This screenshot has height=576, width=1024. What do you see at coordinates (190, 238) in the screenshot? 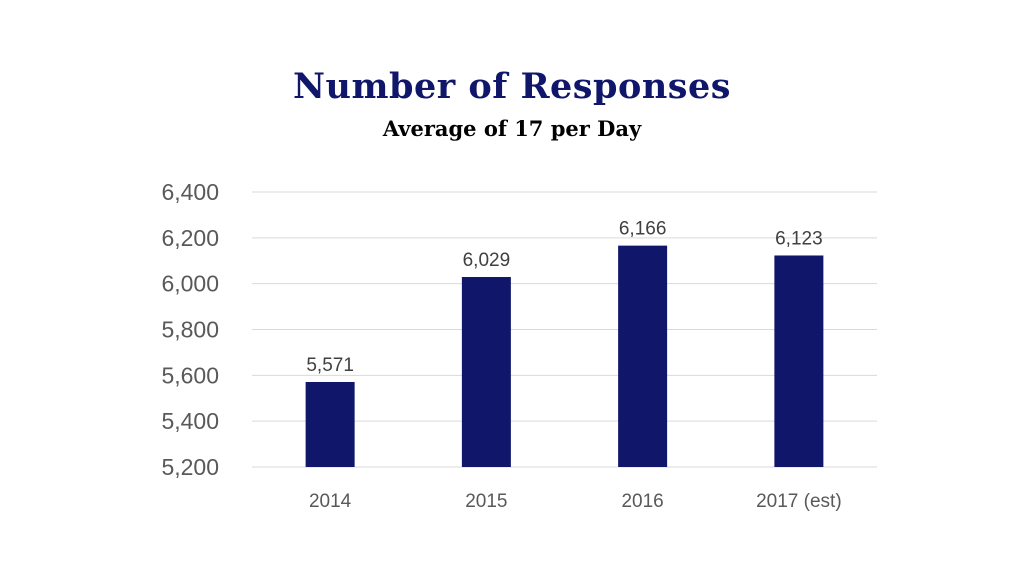
I see `y-tick-label: 6,200` at bounding box center [190, 238].